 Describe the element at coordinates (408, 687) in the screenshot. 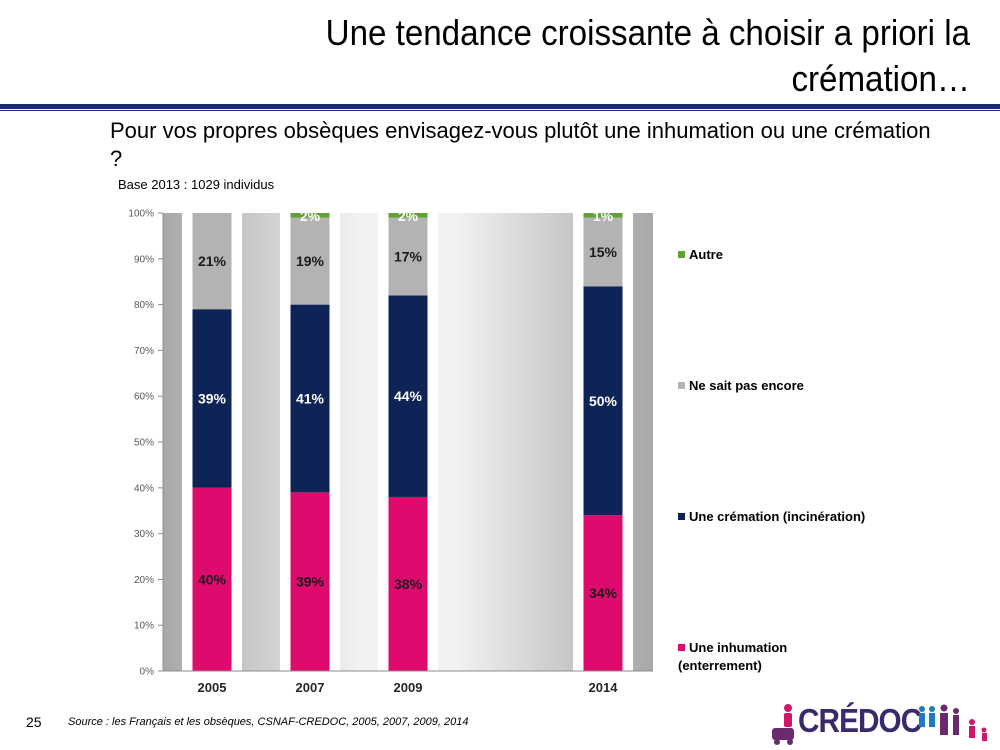

I see `x-tick-label-2009: 2009` at that location.